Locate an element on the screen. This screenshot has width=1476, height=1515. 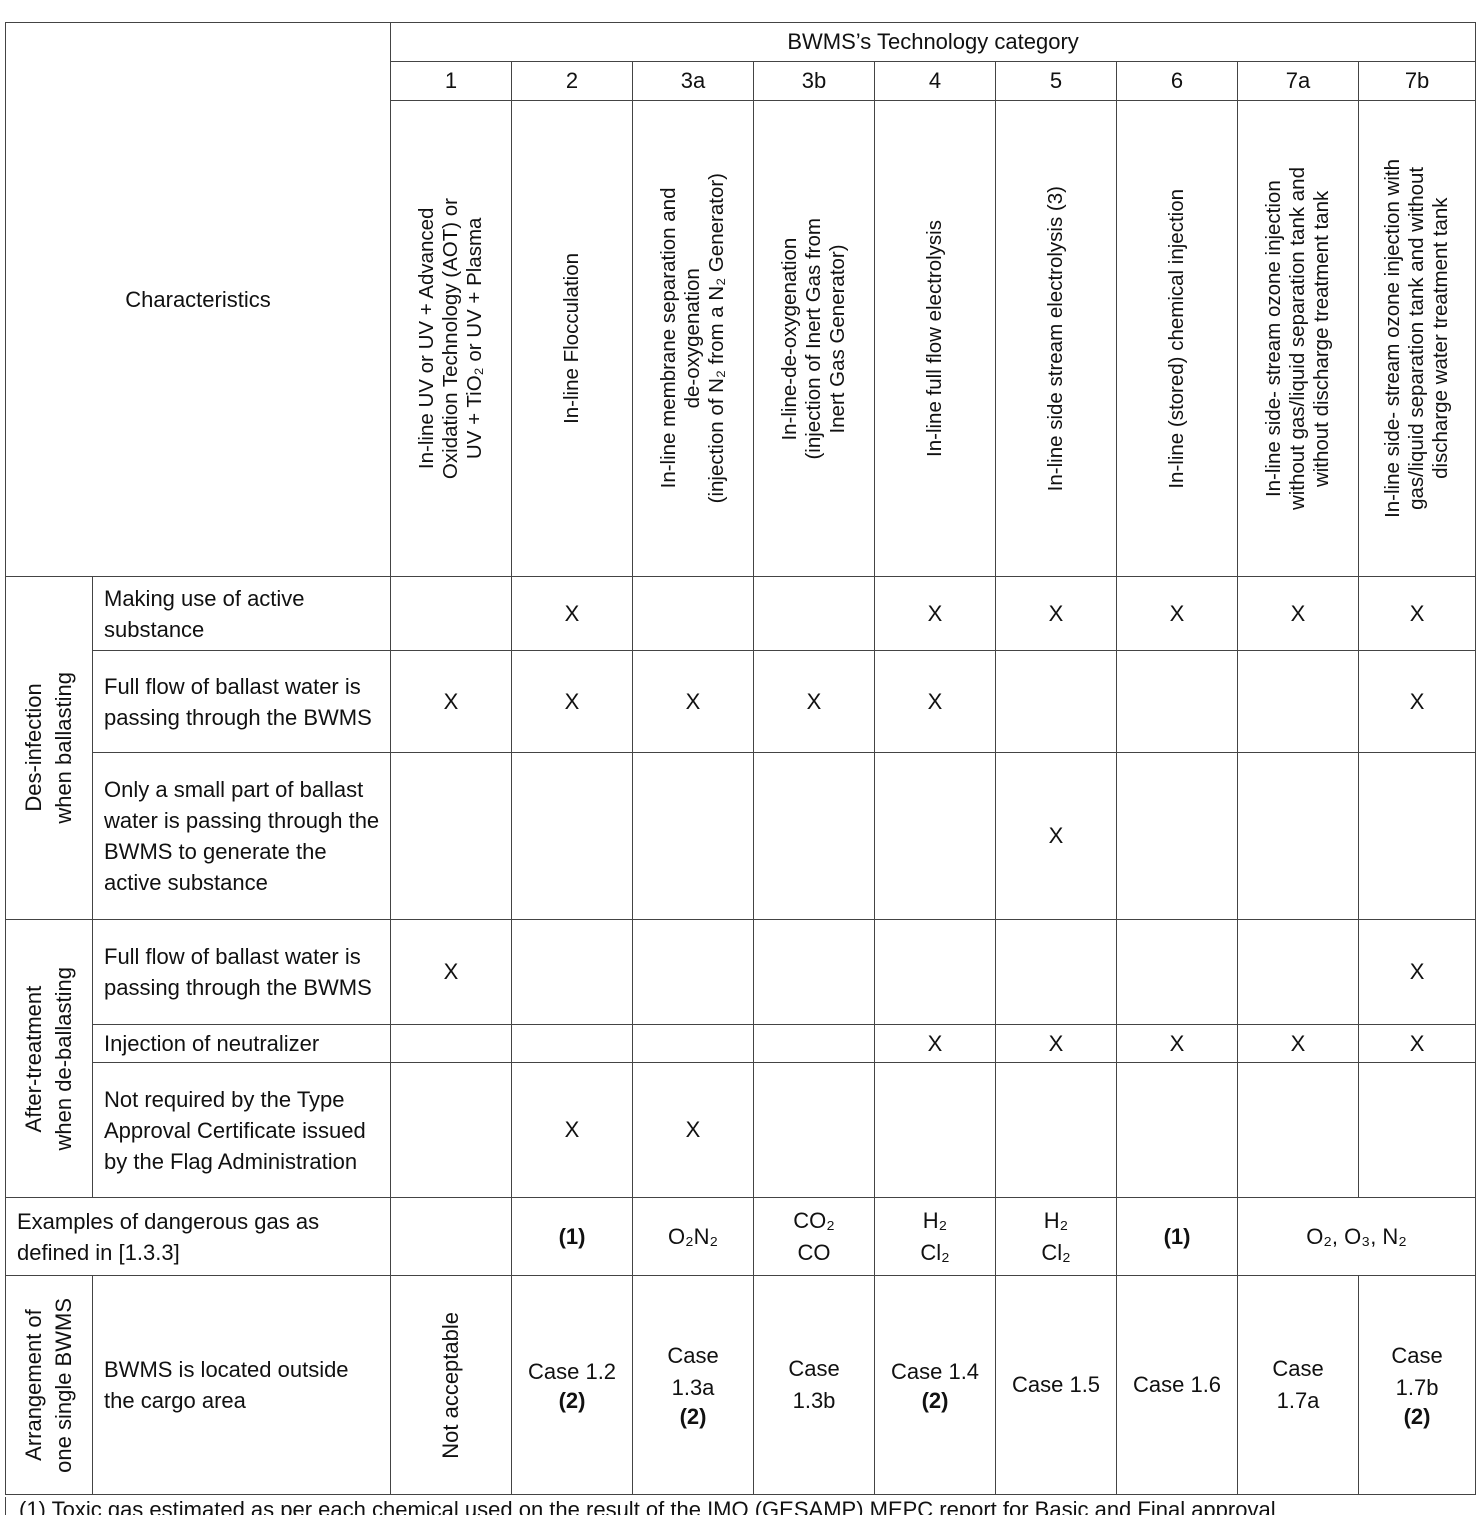
category-number-row: 1 2 3a 3b 4 5 6 7a 7b is located at coordinates (741, 81).